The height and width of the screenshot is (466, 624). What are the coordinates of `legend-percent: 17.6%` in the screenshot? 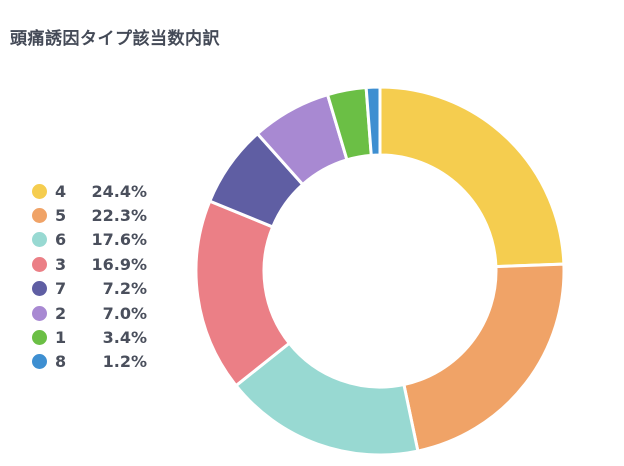 It's located at (119, 240).